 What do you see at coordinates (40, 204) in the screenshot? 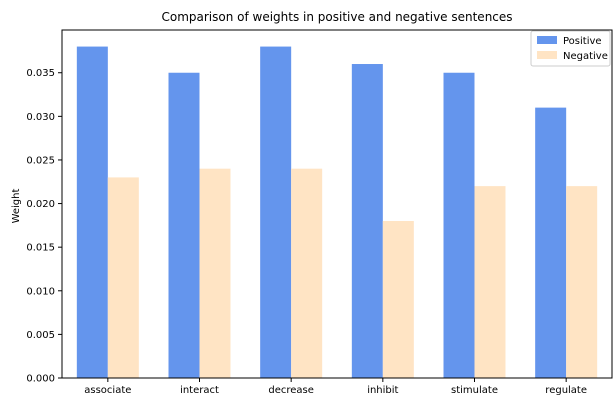
I see `y-tick-label: 0.020` at bounding box center [40, 204].